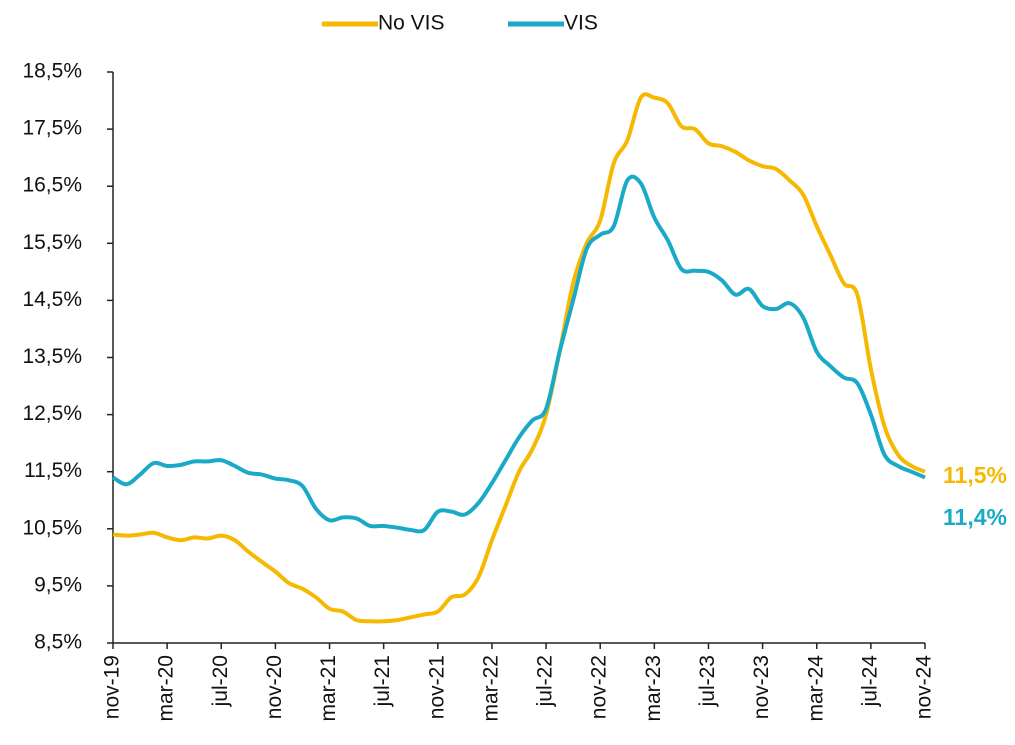 The image size is (1015, 745). I want to click on x-tick-label: jul-23, so click(707, 681).